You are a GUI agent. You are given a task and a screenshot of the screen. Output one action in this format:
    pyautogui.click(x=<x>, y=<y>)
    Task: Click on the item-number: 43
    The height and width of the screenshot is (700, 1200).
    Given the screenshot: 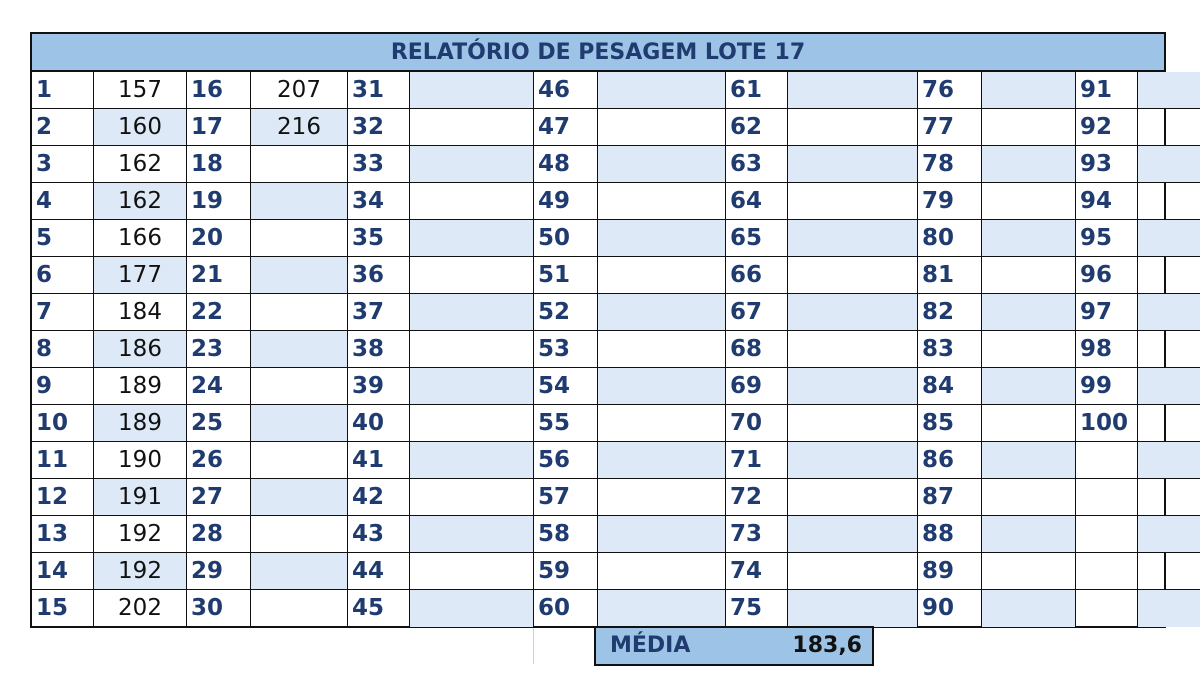 What is the action you would take?
    pyautogui.click(x=379, y=534)
    